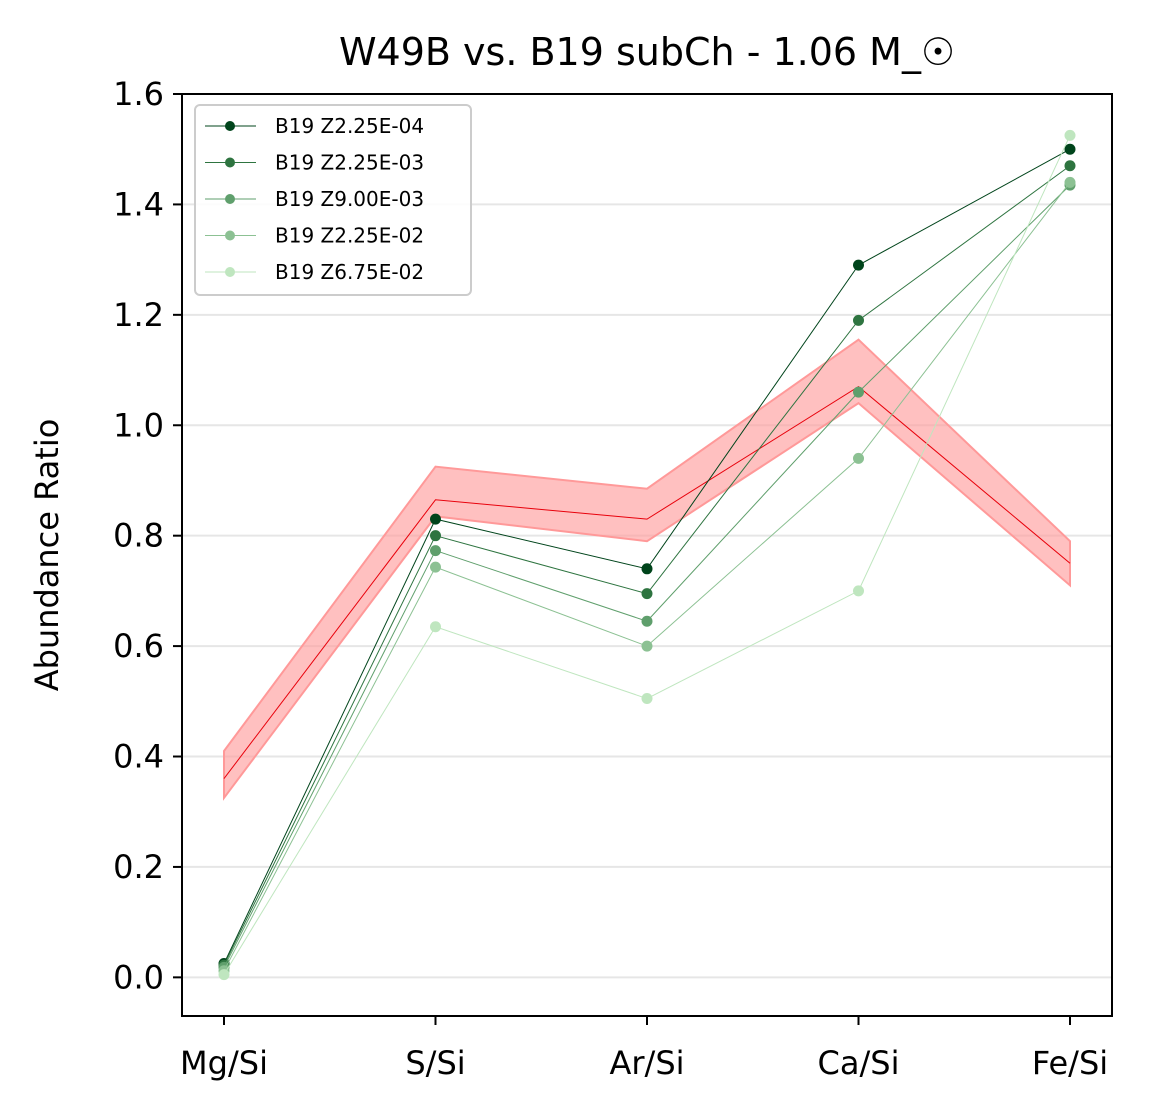 This screenshot has width=1149, height=1116. Describe the element at coordinates (349, 163) in the screenshot. I see `legend-label: B19 Z2.25E-03` at that location.